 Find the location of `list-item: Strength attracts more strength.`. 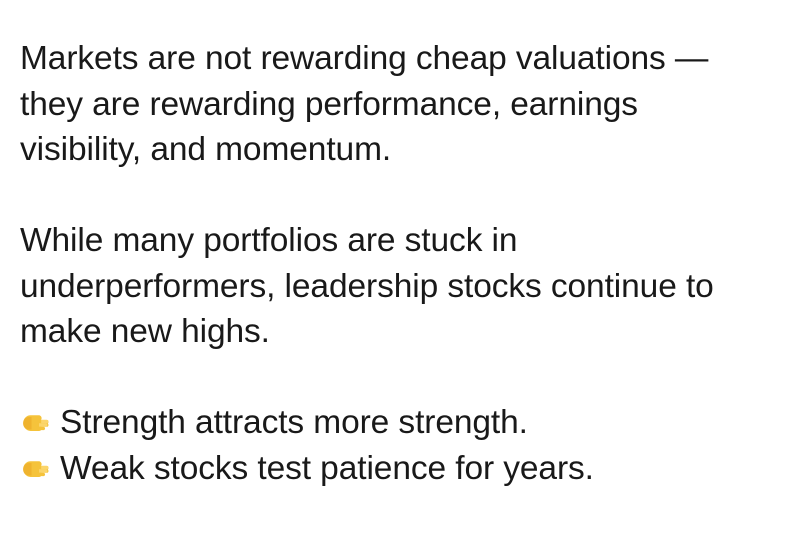

list-item: Strength attracts more strength. is located at coordinates (401, 423).